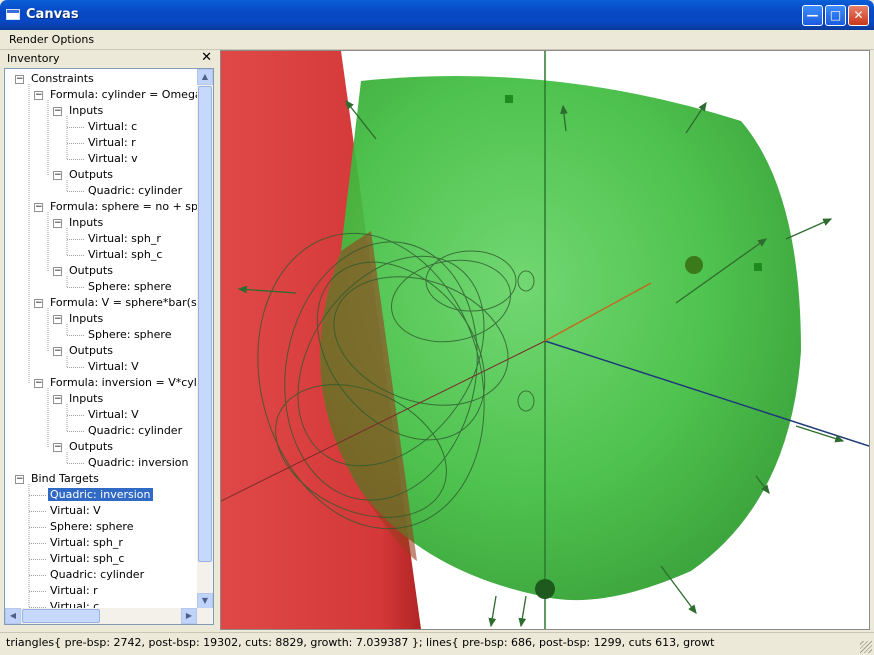 The width and height of the screenshot is (874, 655). I want to click on close-button: ✕, so click(858, 15).